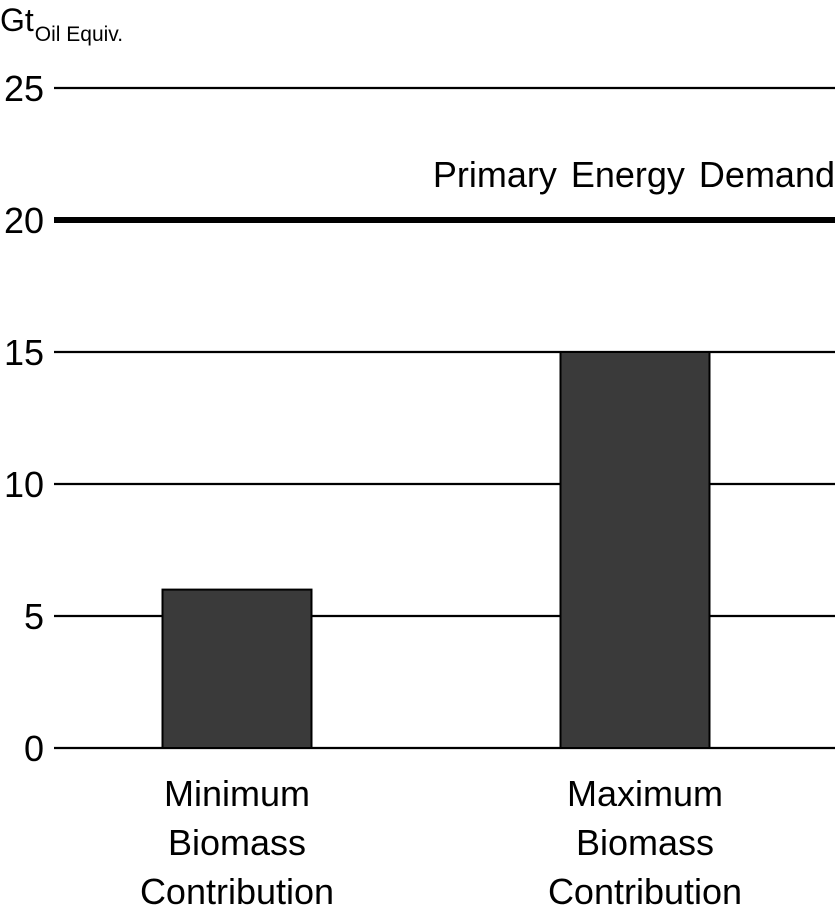 The height and width of the screenshot is (916, 837). What do you see at coordinates (24, 418) in the screenshot?
I see `y-tick-labels: 0 5 10 15 20 25` at bounding box center [24, 418].